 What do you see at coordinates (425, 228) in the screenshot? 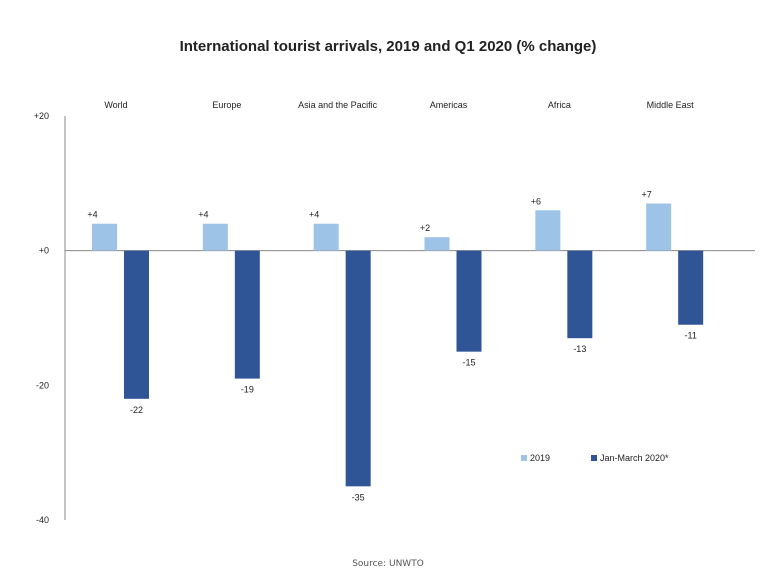
I see `data-label: +2` at bounding box center [425, 228].